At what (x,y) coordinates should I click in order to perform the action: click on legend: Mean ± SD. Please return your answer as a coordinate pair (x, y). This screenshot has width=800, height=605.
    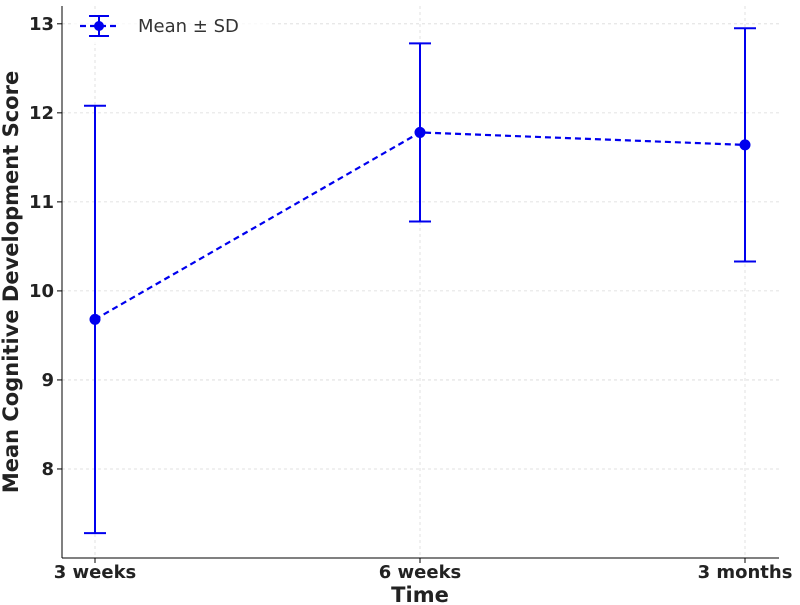
    Looking at the image, I should click on (172, 27).